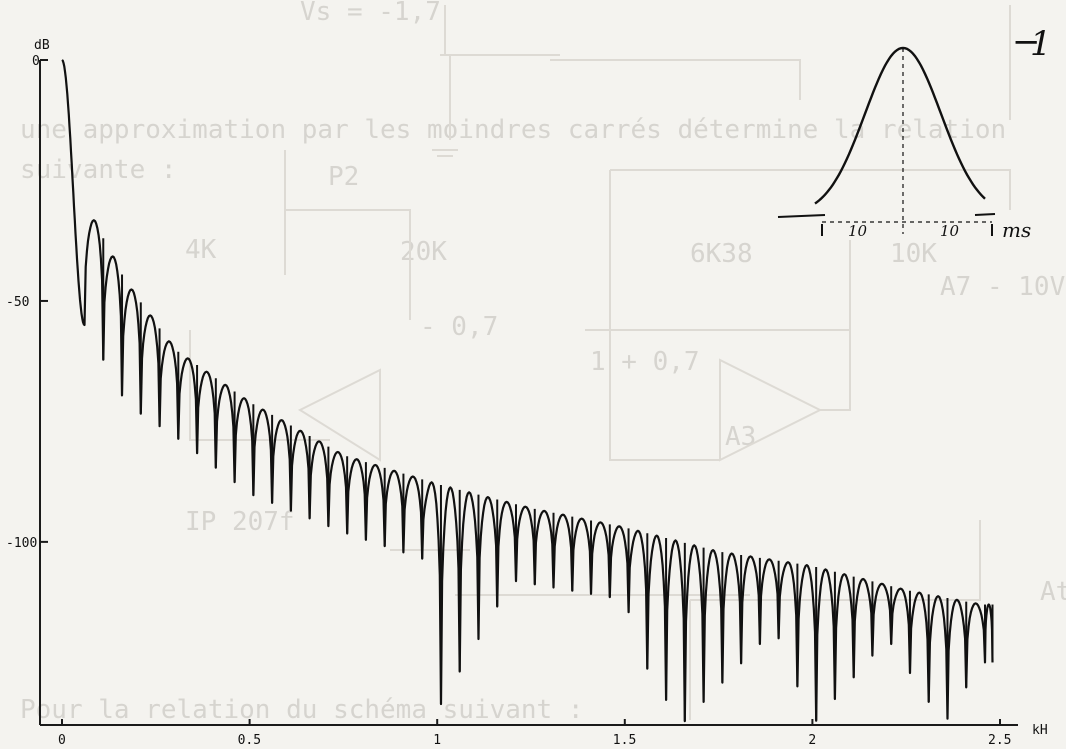  Describe the element at coordinates (1016, 230) in the screenshot. I see `inset-unit-label: ms` at that location.